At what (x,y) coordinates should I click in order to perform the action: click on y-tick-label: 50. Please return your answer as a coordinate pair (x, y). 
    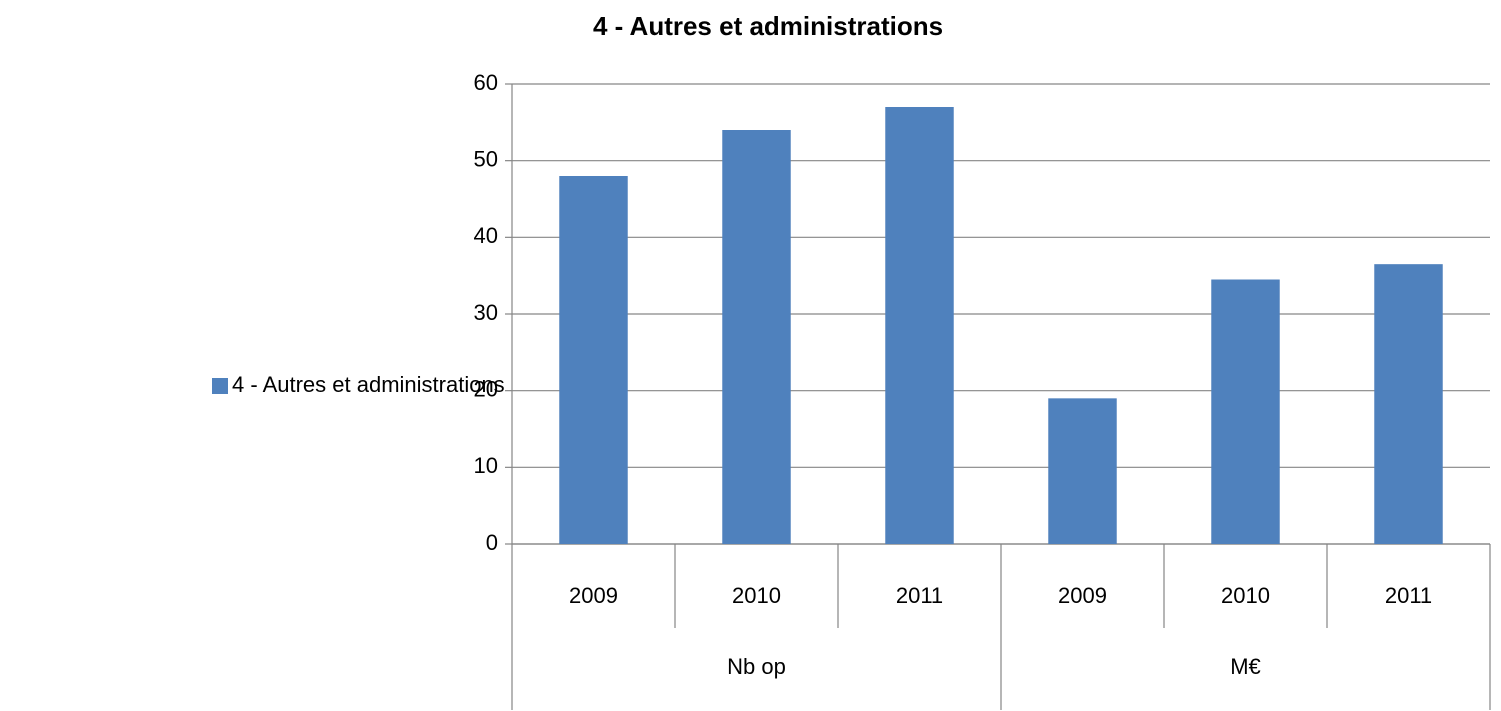
    Looking at the image, I should click on (486, 158).